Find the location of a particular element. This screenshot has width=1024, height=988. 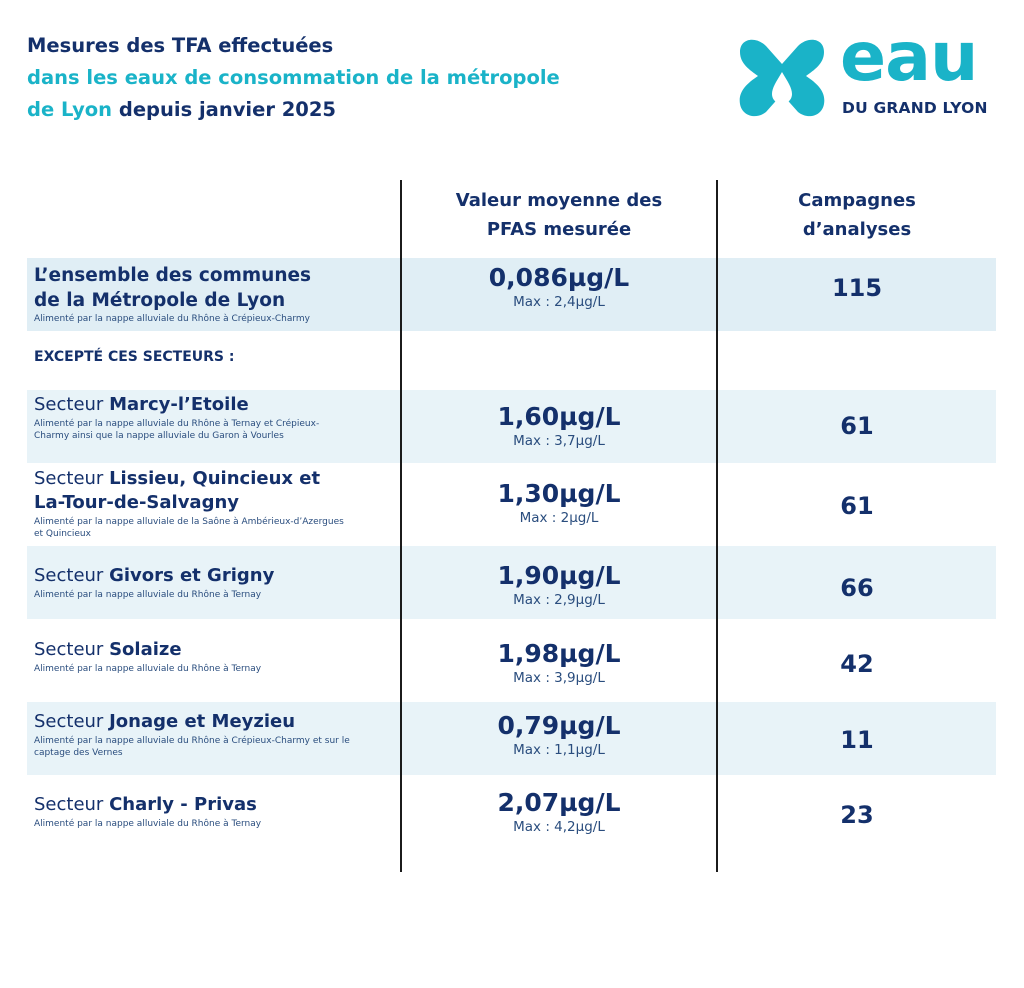

header-campaigns: Campagnes d’analyses is located at coordinates (857, 215).